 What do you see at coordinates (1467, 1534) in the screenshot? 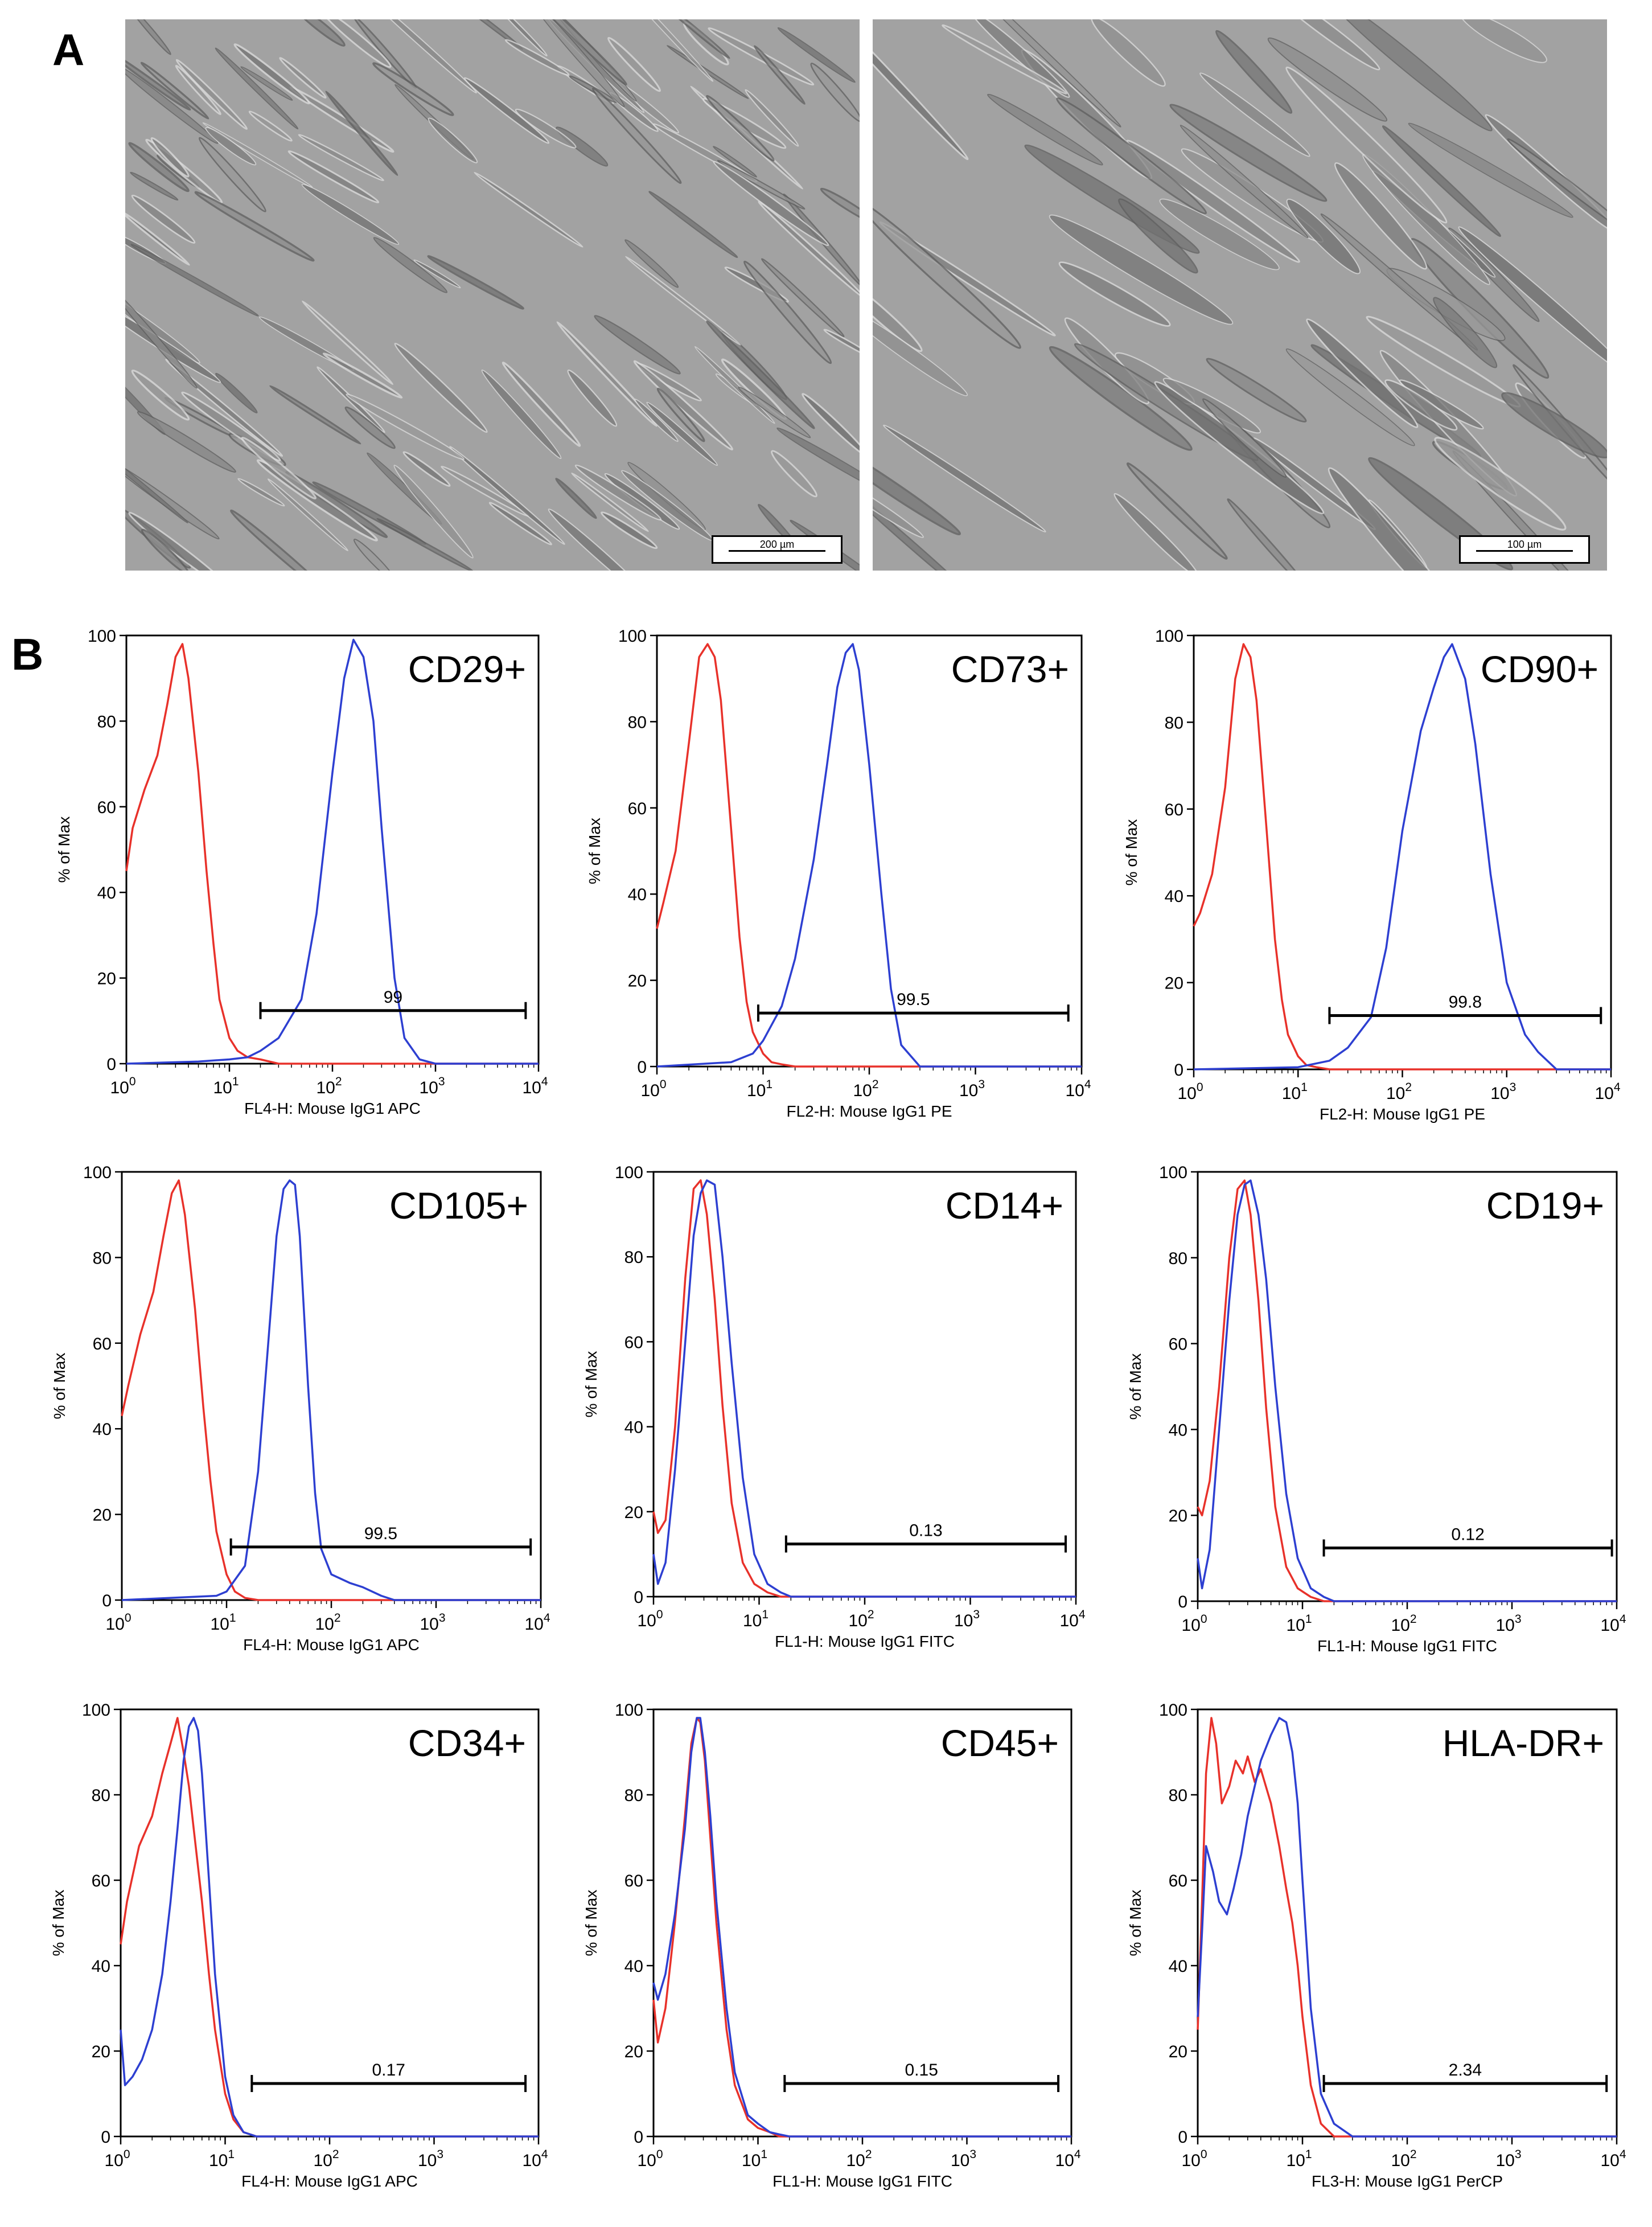
I see `gate-percentage: 0.12` at bounding box center [1467, 1534].